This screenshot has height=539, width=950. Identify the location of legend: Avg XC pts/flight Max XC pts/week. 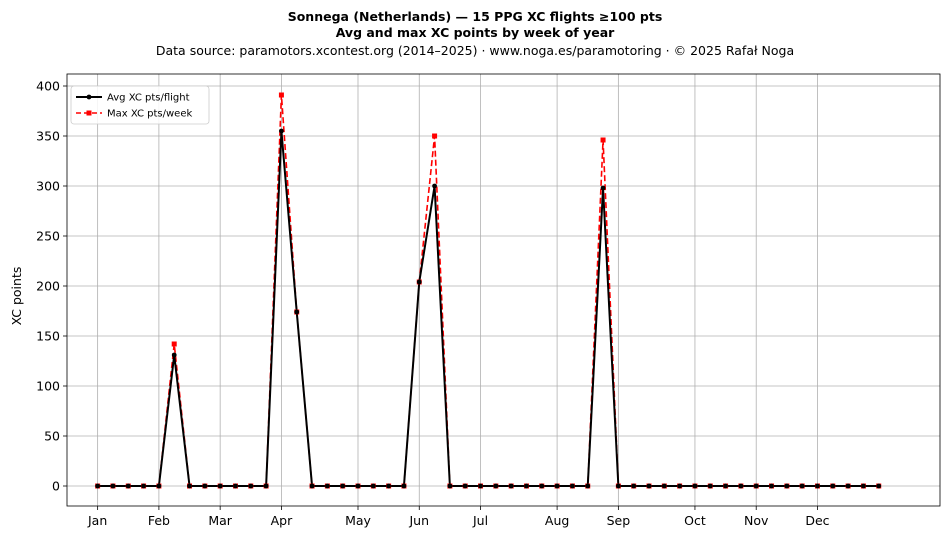
(140, 105).